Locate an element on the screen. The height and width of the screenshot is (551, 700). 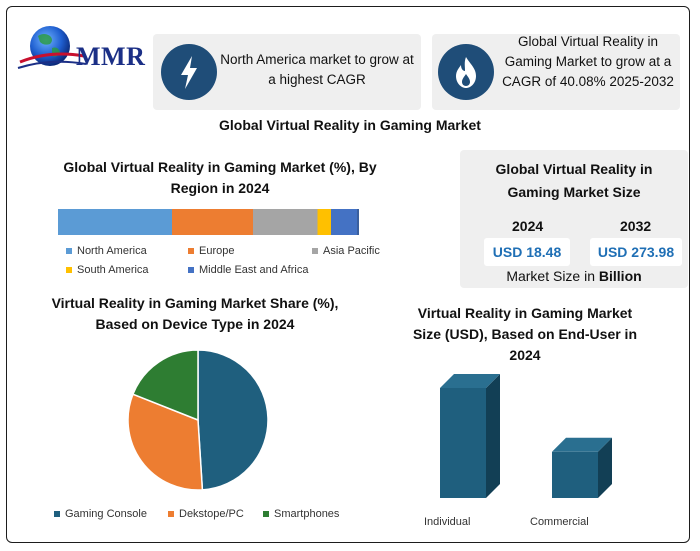
bar-commercial is located at coordinates (575, 474).